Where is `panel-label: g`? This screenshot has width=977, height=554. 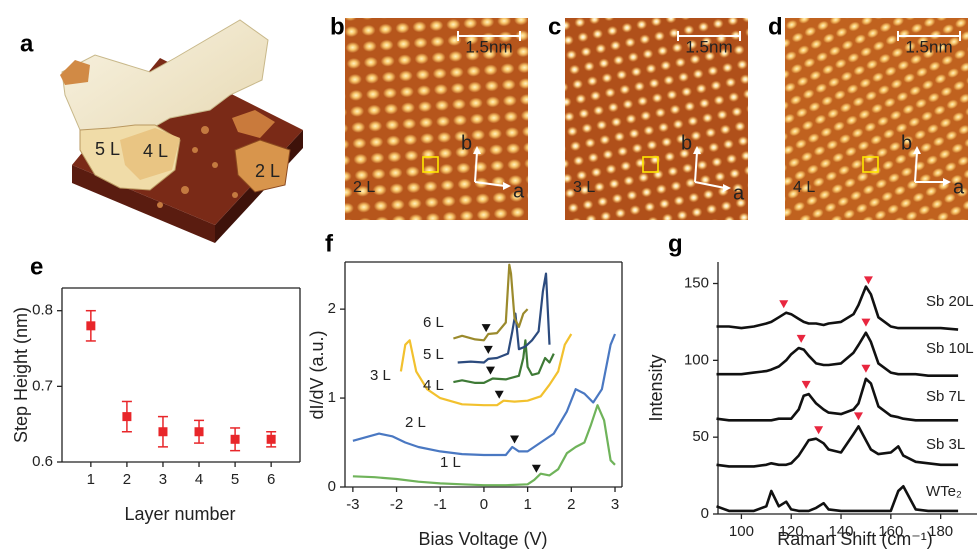 panel-label: g is located at coordinates (675, 243).